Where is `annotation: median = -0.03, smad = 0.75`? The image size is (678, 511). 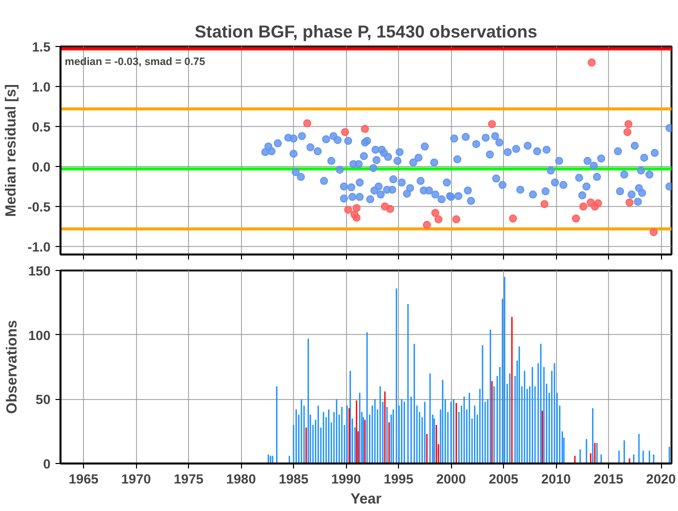 annotation: median = -0.03, smad = 0.75 is located at coordinates (135, 62).